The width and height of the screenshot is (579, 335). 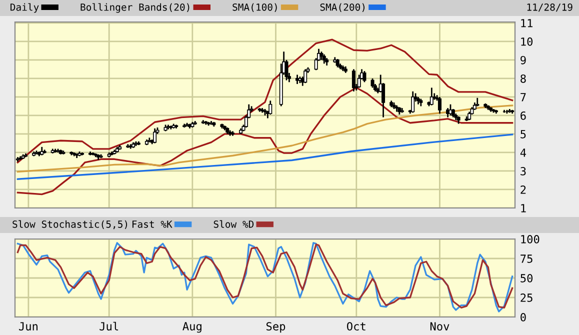 What do you see at coordinates (135, 8) in the screenshot?
I see `legend-label: Bollinger Bands(20)` at bounding box center [135, 8].